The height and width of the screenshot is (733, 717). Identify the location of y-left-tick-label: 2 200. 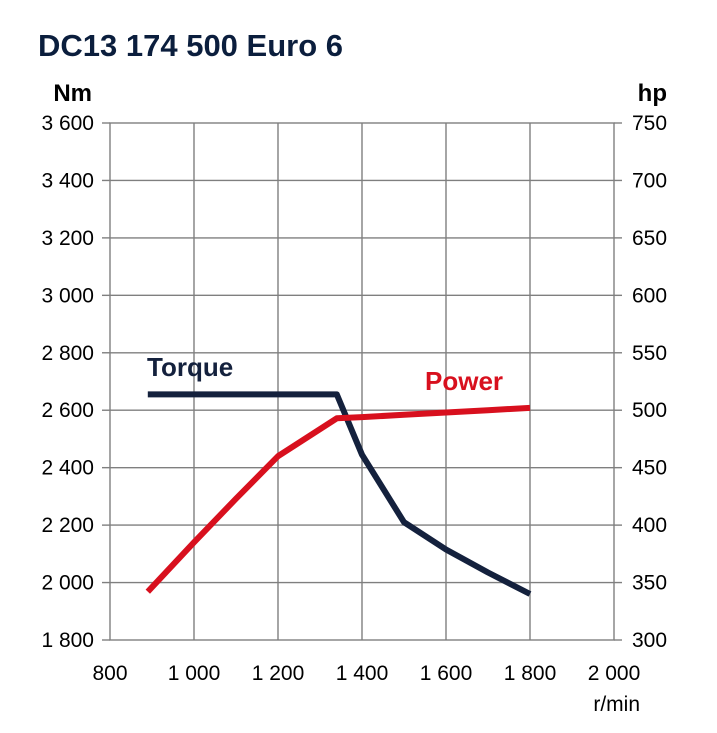
(67, 525).